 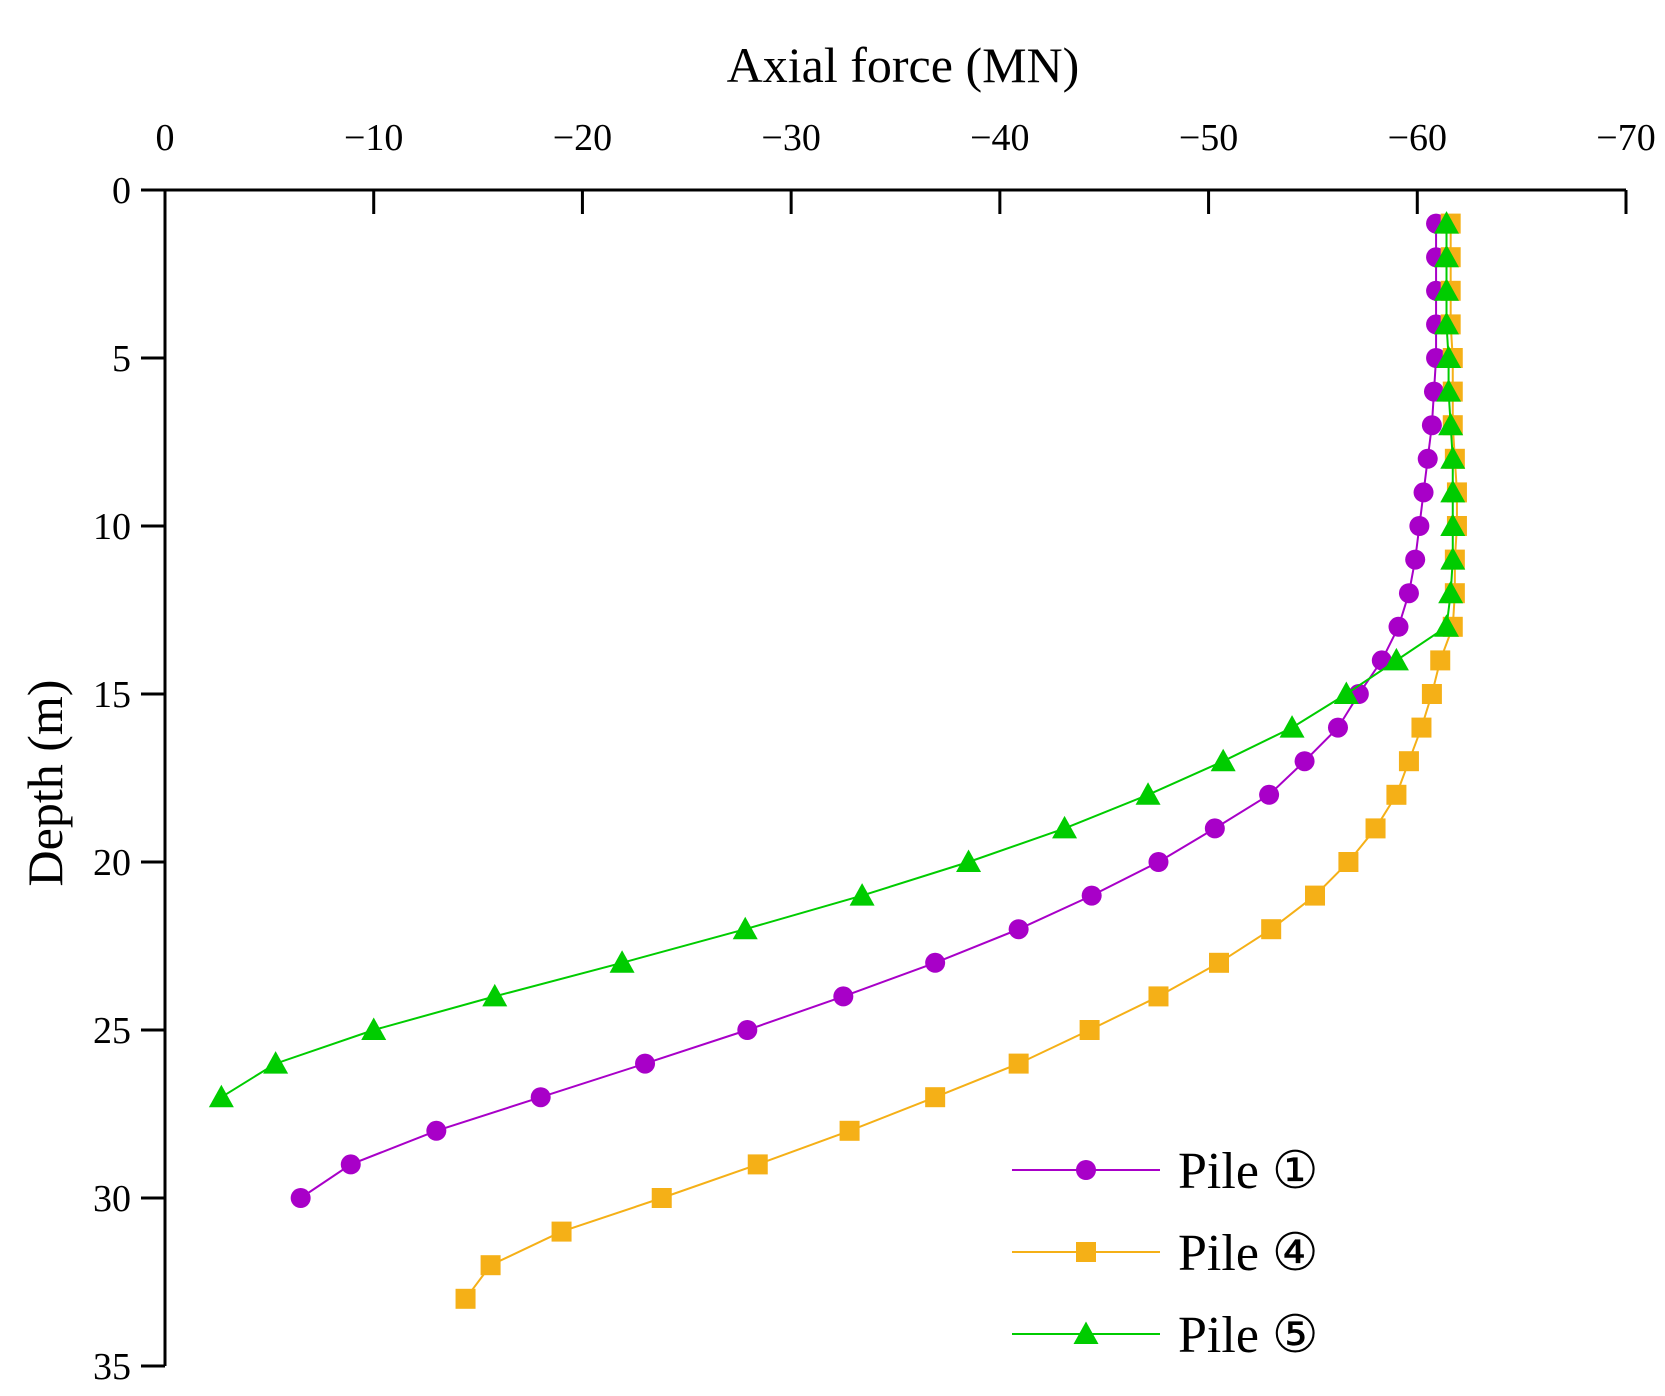 I want to click on y-axis-ticks: 0 5 10 15 20 25 30 35, so click(x=129, y=779).